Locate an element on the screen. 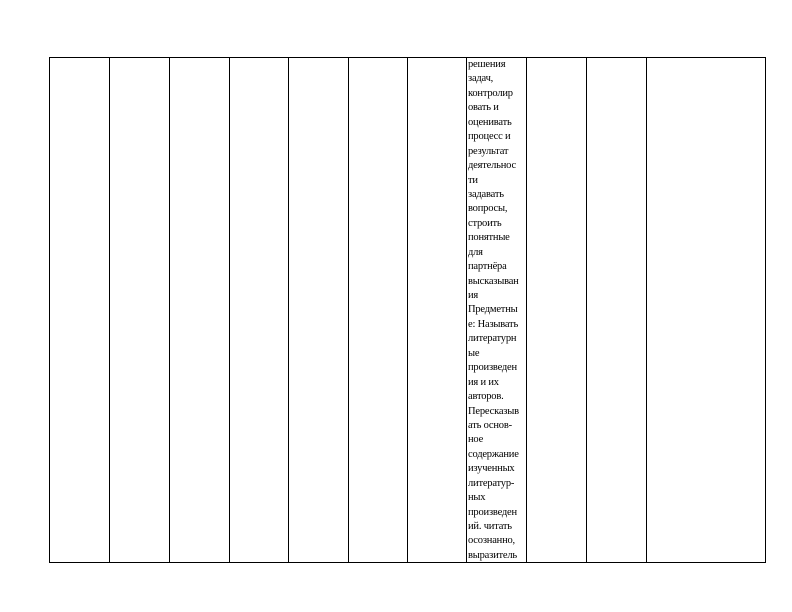 Image resolution: width=792 pixels, height=612 pixels. cell-line: решения is located at coordinates (487, 64).